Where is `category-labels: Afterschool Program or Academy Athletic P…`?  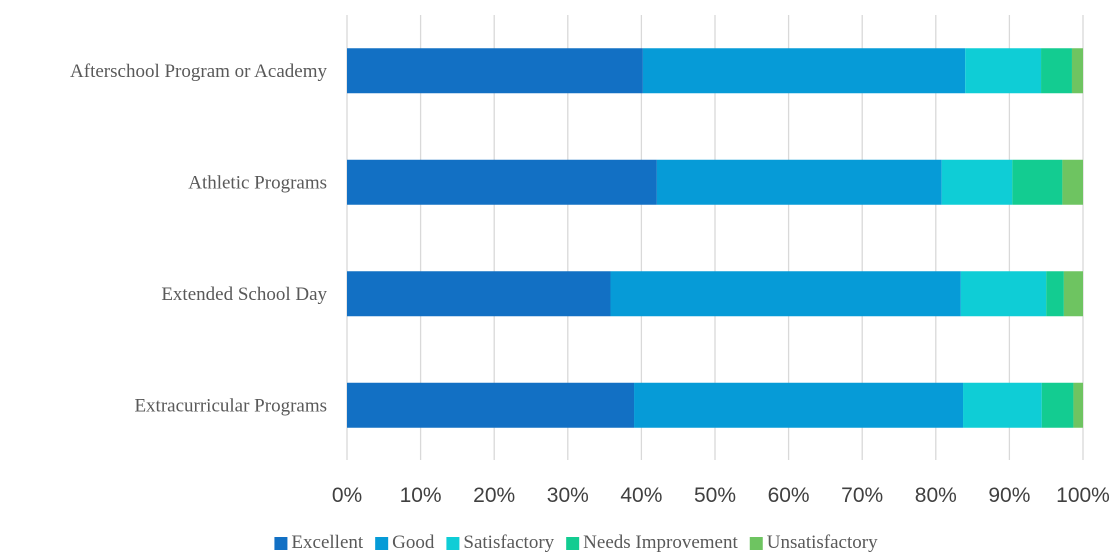
category-labels: Afterschool Program or Academy Athletic P… is located at coordinates (198, 239).